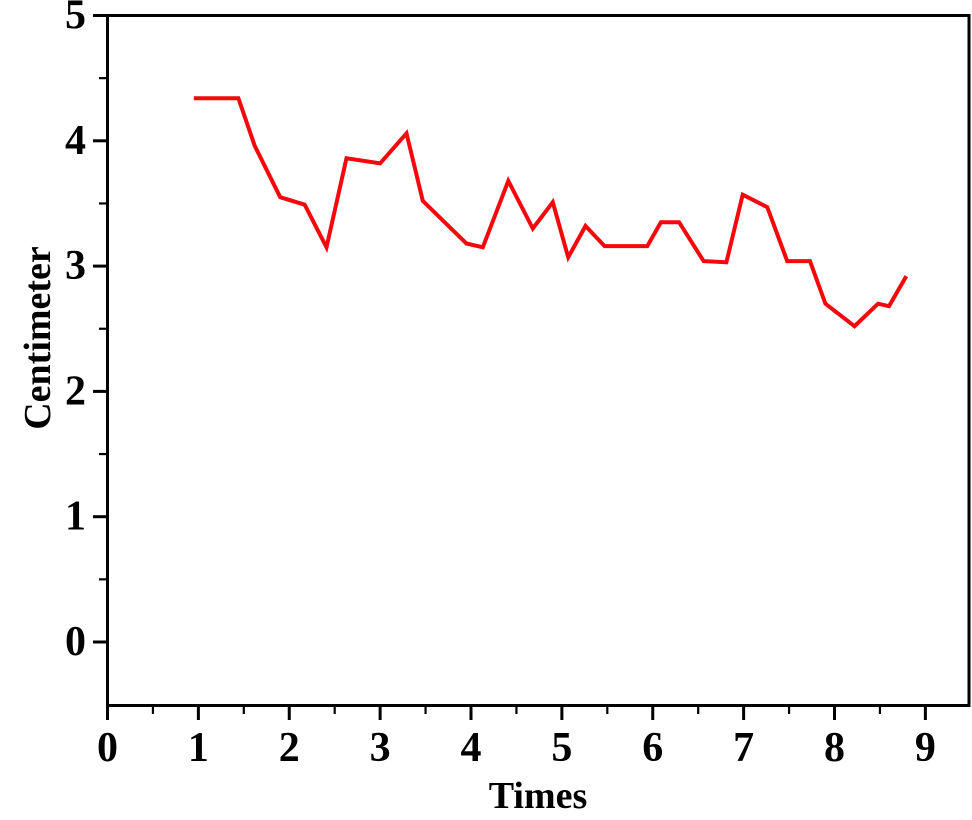 The height and width of the screenshot is (820, 972). I want to click on y-tick-label: 0, so click(75, 642).